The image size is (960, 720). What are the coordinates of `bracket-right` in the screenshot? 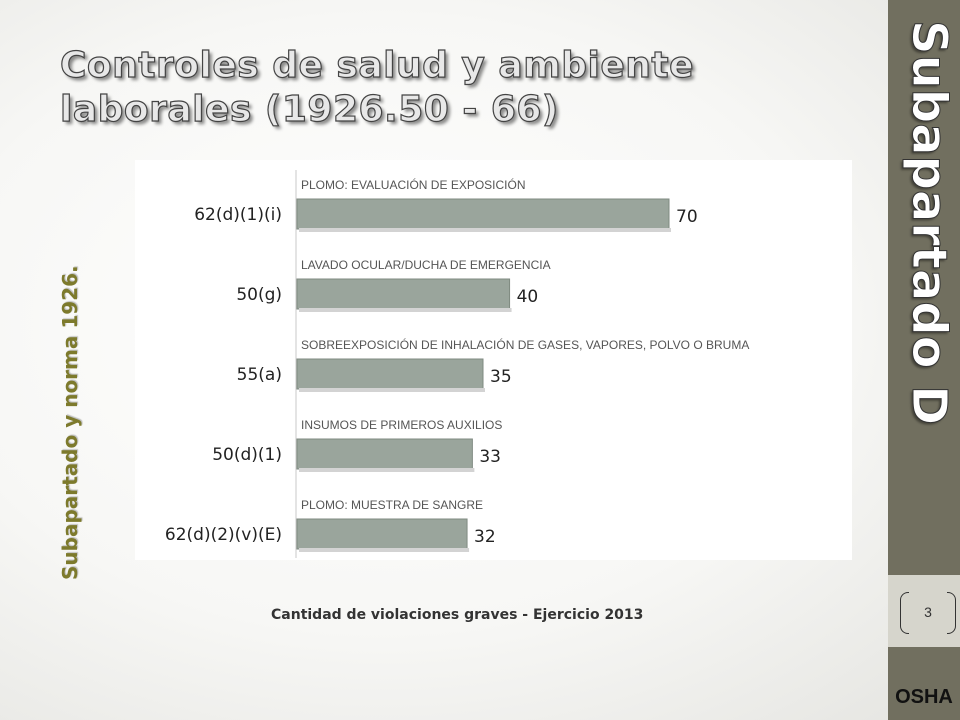 It's located at (951, 613).